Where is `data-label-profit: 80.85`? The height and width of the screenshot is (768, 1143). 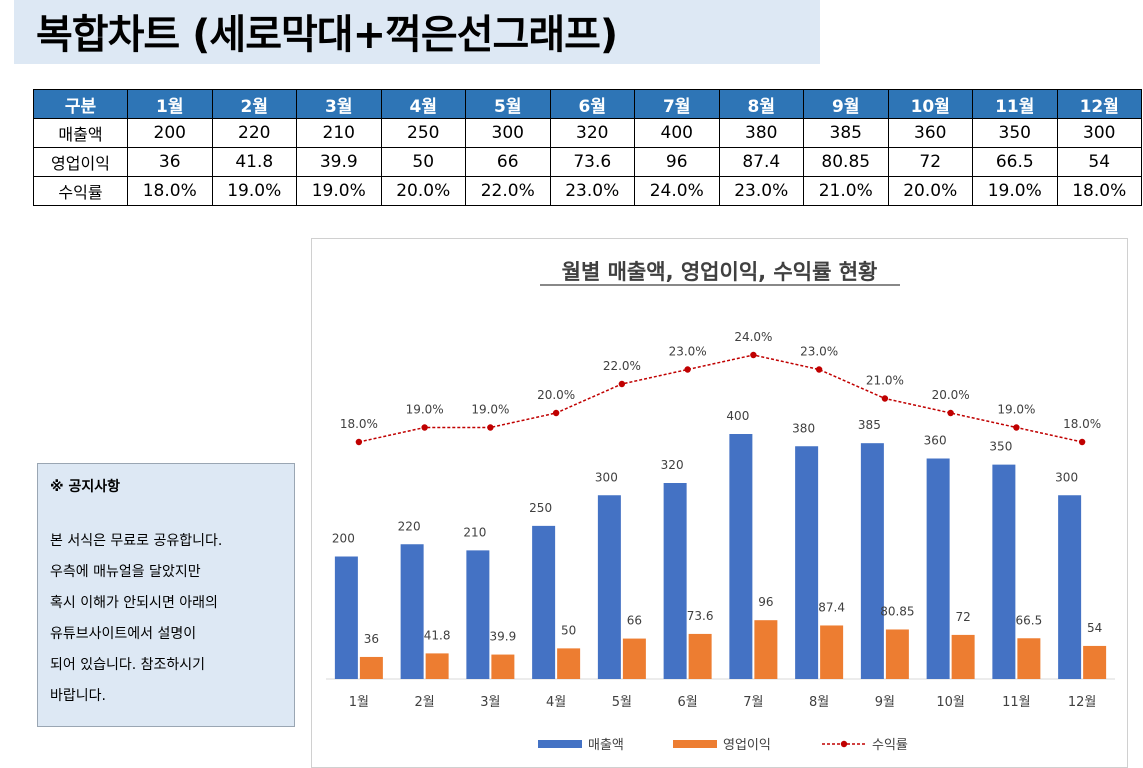
data-label-profit: 80.85 is located at coordinates (897, 611).